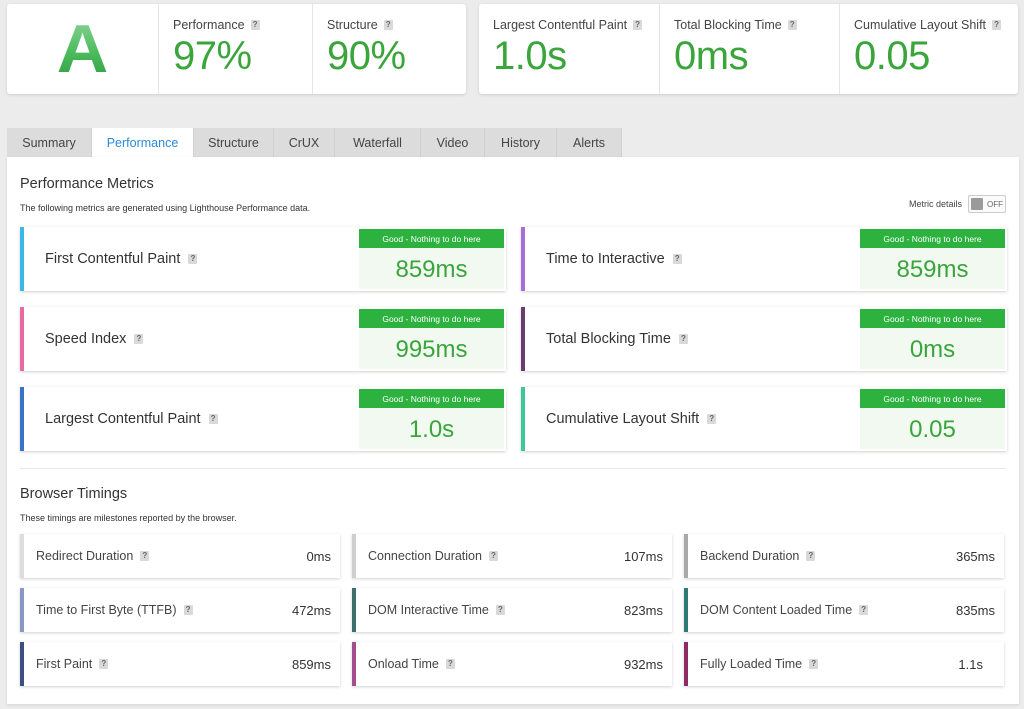  I want to click on tab-history: History, so click(521, 143).